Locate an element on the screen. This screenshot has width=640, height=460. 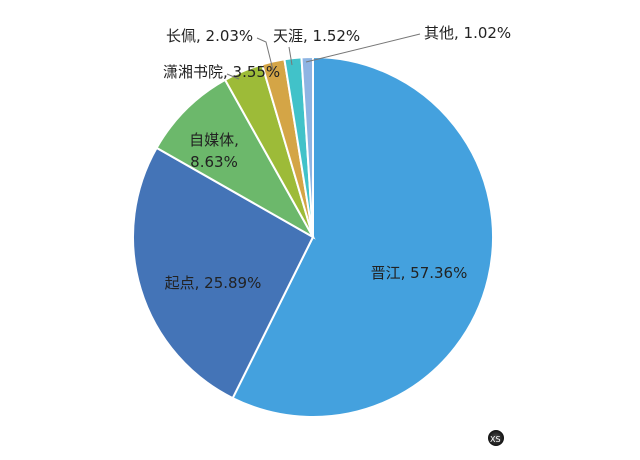
data-label-6: 其他, 1.02% is located at coordinates (467, 33).